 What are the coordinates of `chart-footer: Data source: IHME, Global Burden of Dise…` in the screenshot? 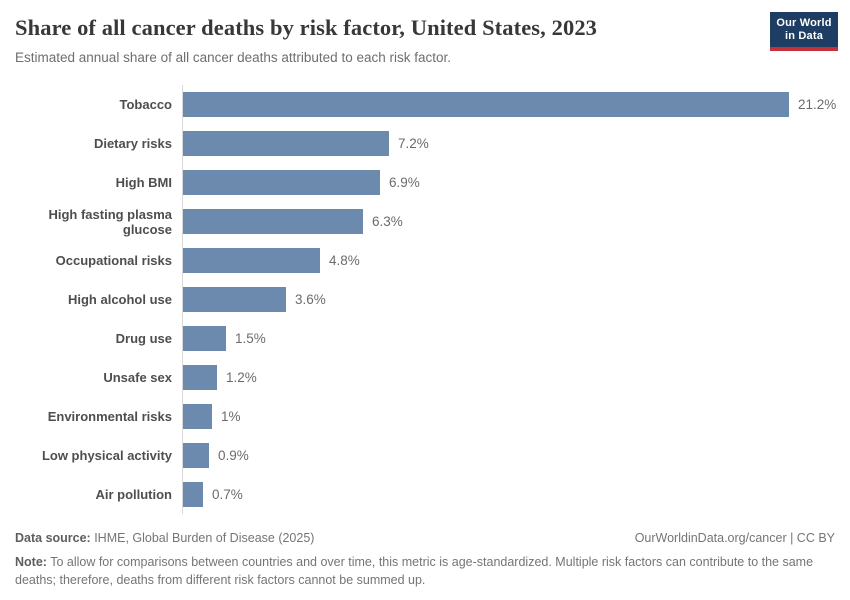 It's located at (425, 559).